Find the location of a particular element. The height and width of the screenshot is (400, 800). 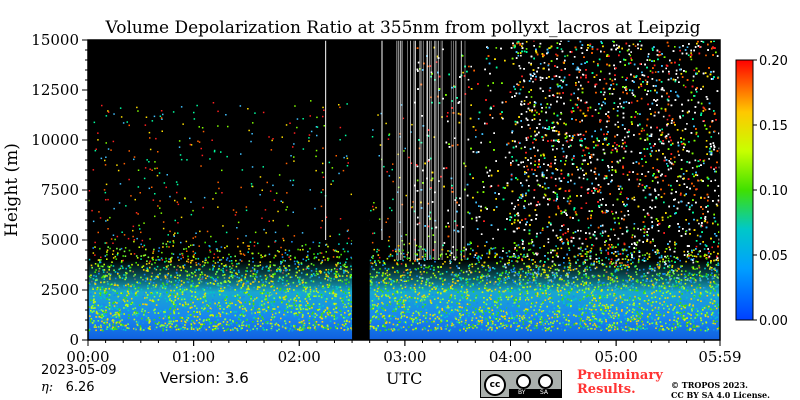

y-axis: 0 2500 5000 7500 10000 12500 15000 is located at coordinates (59, 190).